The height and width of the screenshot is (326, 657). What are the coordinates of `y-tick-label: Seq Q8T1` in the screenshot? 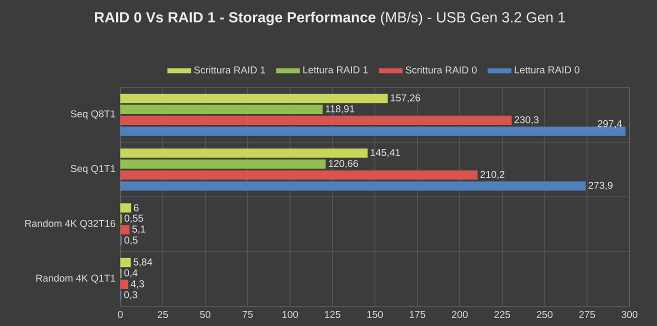 It's located at (93, 115).